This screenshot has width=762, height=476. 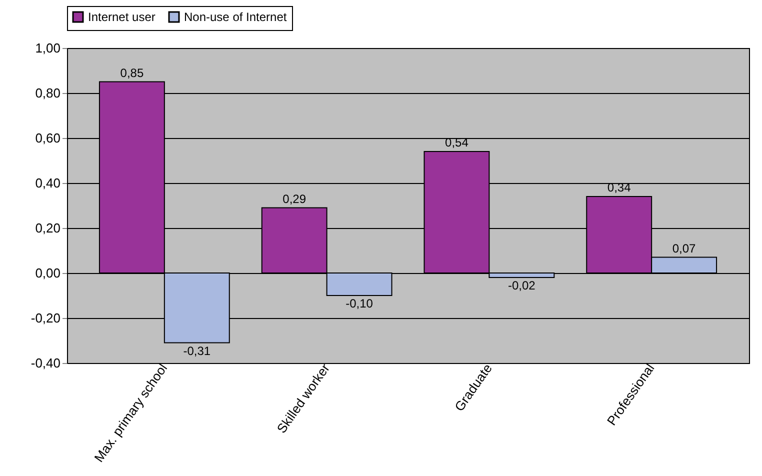 What do you see at coordinates (360, 303) in the screenshot?
I see `data-label: -0,10` at bounding box center [360, 303].